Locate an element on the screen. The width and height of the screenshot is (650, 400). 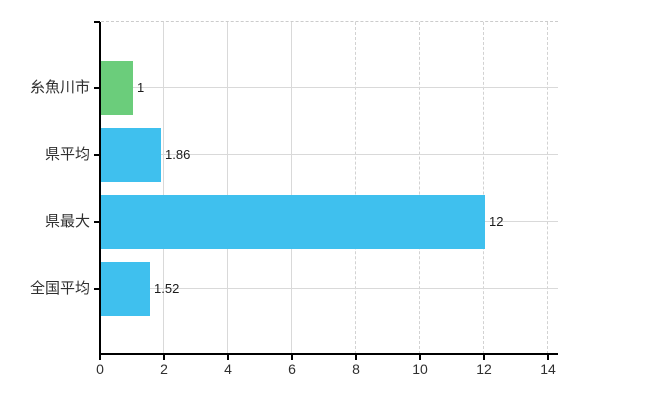
x-axis-tick-label-8: 8 is located at coordinates (356, 369).